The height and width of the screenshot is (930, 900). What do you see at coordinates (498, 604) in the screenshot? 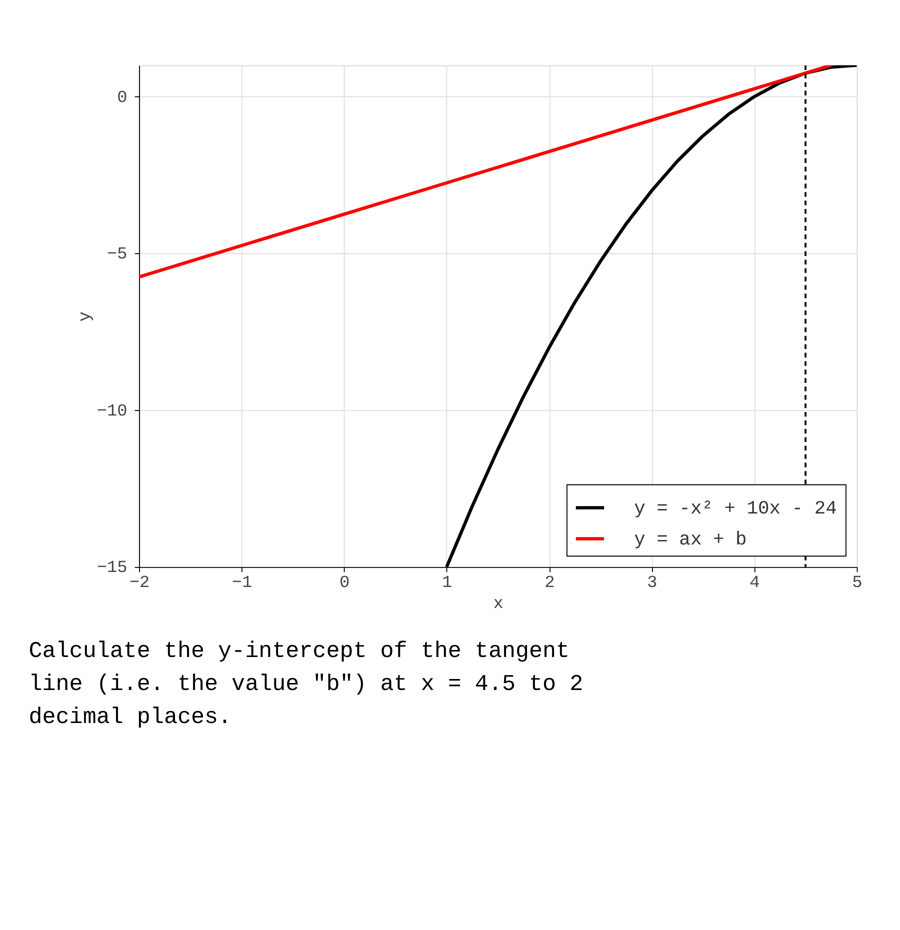
I see `x-axis-title: x` at bounding box center [498, 604].